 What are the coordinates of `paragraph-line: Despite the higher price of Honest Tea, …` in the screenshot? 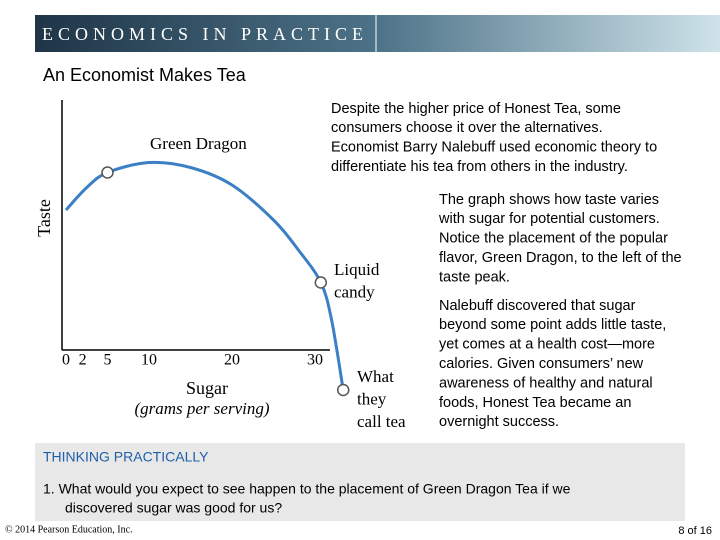 It's located at (476, 109).